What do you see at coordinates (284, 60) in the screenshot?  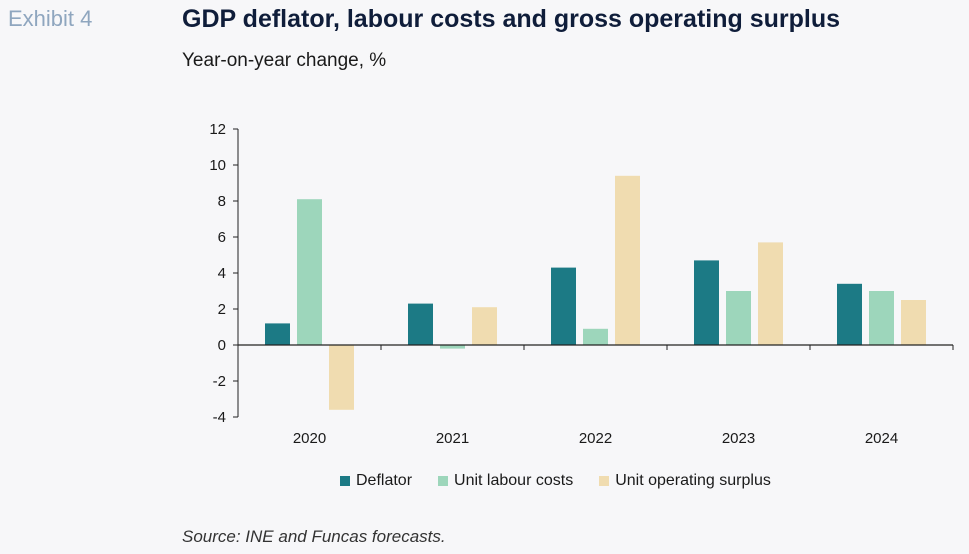 I see `chart-subtitle: Year-on-year change, %` at bounding box center [284, 60].